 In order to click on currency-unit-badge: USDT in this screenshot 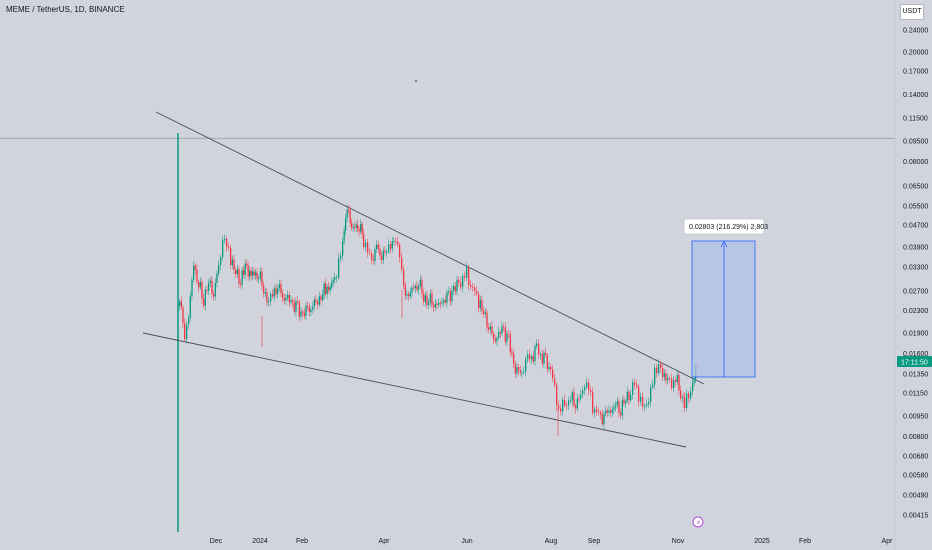, I will do `click(912, 12)`.